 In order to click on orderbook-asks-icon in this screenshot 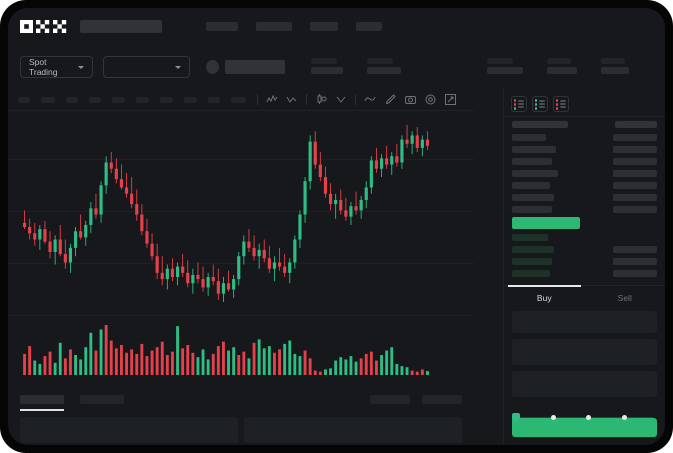, I will do `click(561, 104)`.